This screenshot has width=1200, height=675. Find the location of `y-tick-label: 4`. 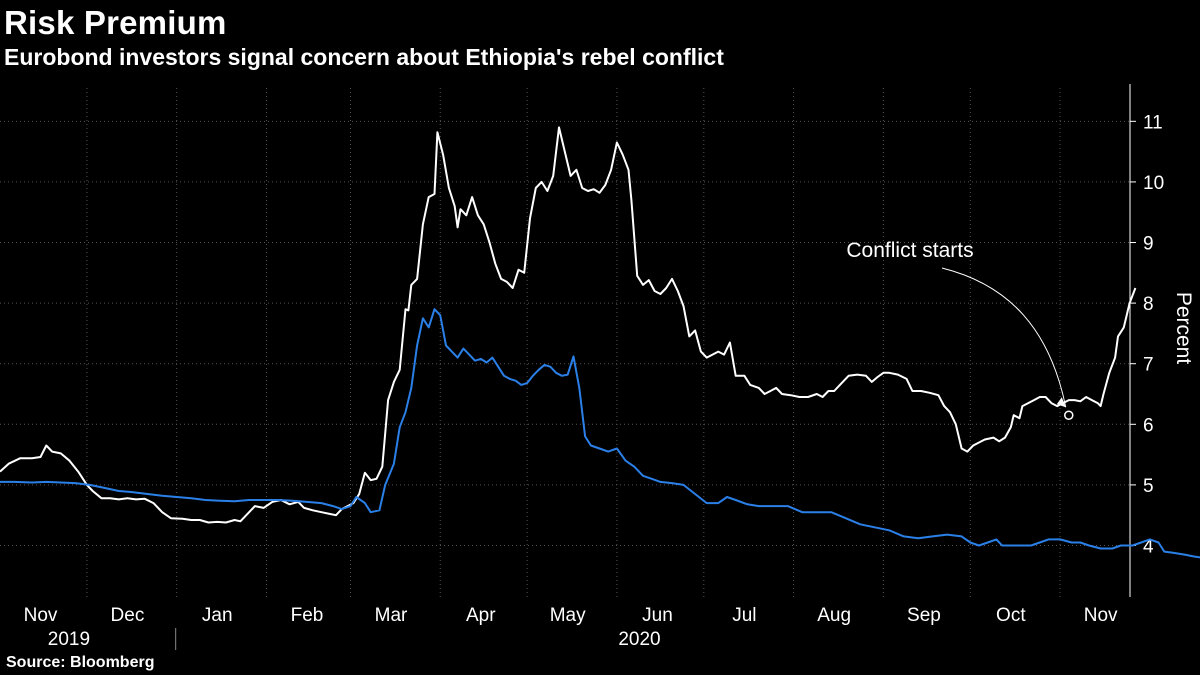

y-tick-label: 4 is located at coordinates (1148, 546).